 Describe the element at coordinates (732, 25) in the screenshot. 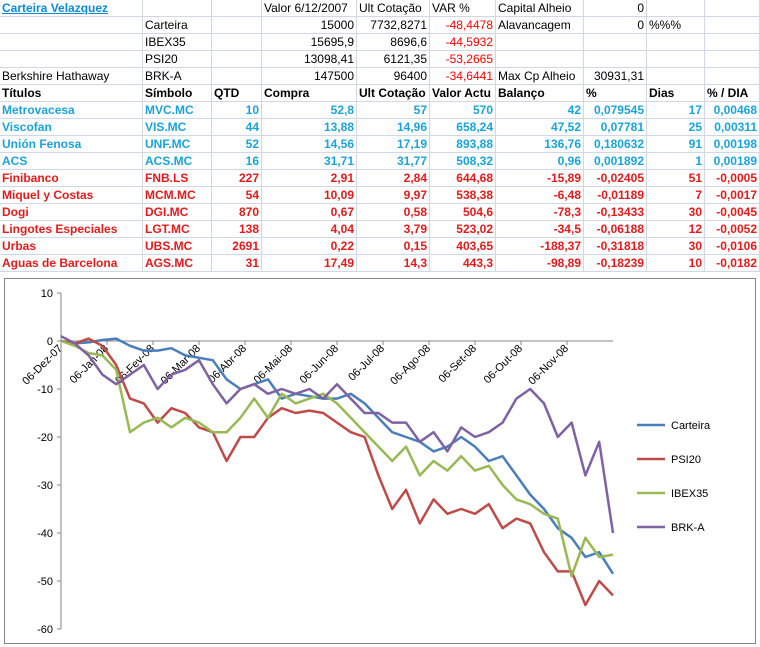

I see `cell-r1-c9` at that location.